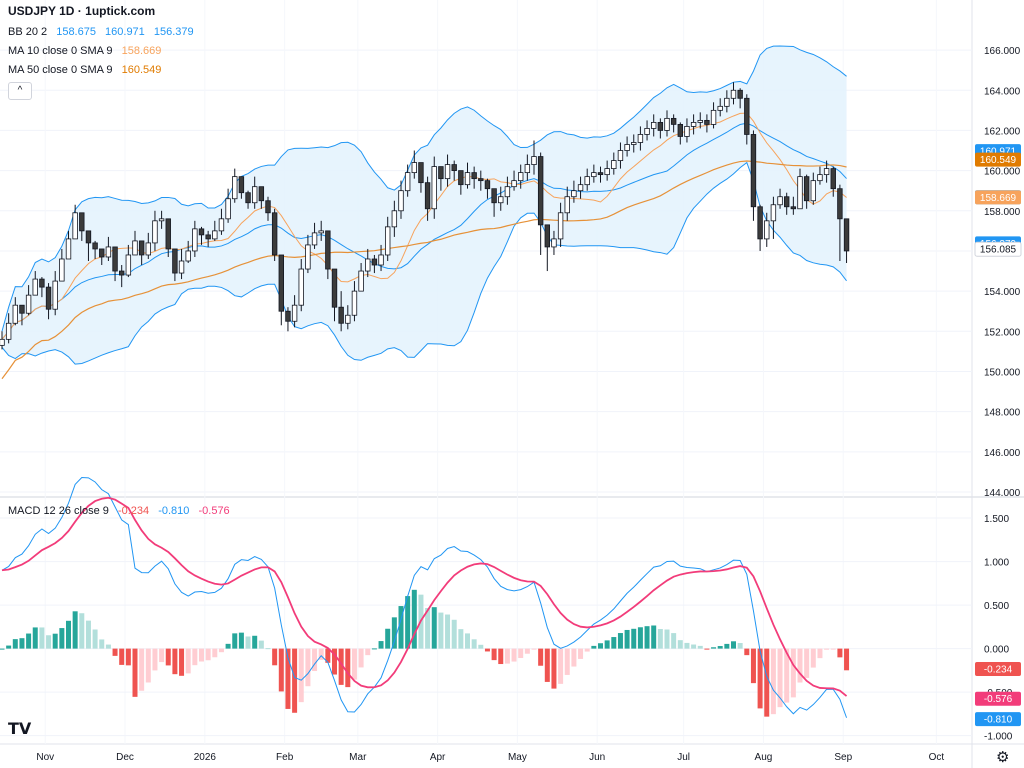  What do you see at coordinates (1002, 91) in the screenshot?
I see `price-tick-label: 164.000` at bounding box center [1002, 91].